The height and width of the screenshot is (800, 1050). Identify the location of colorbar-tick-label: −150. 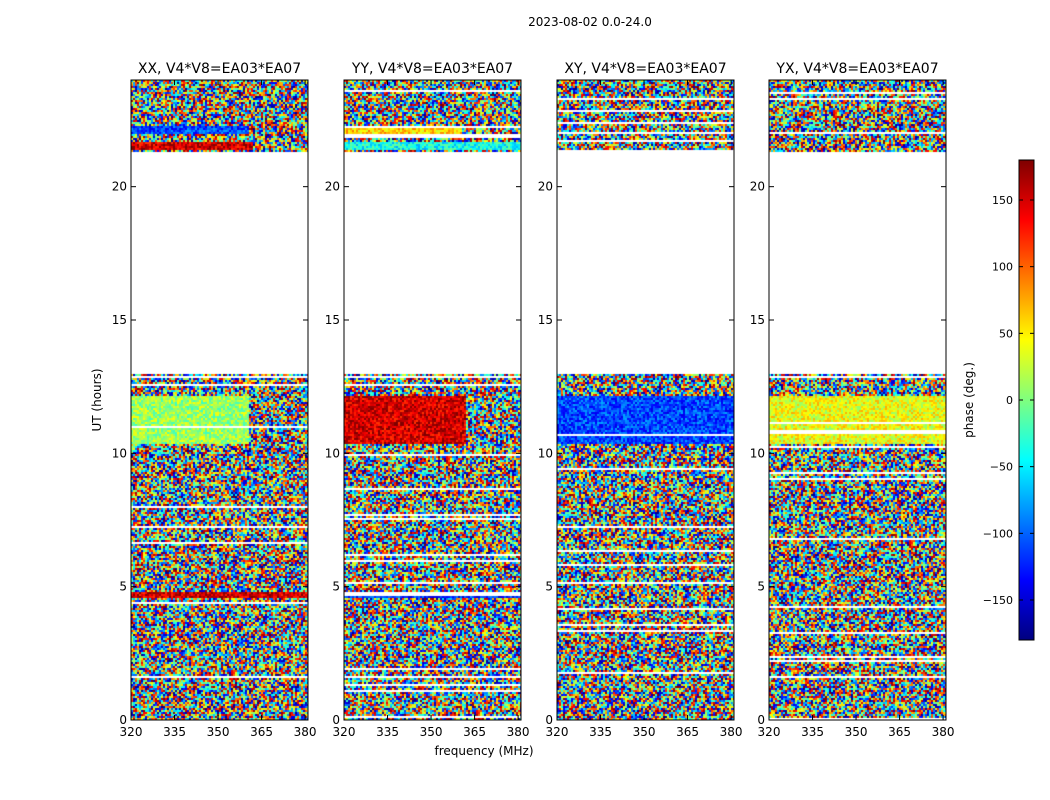
(998, 600).